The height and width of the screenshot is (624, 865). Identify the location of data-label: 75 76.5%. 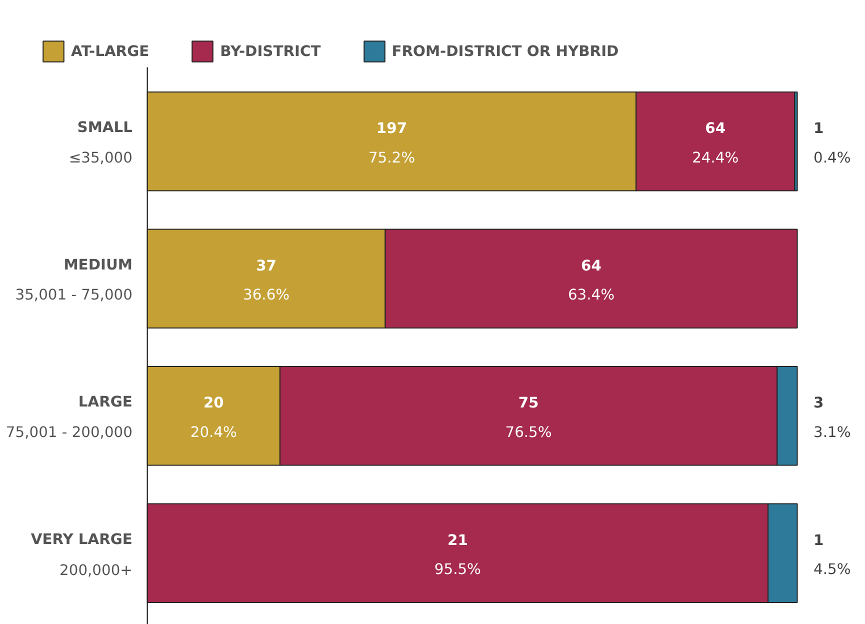
(528, 417).